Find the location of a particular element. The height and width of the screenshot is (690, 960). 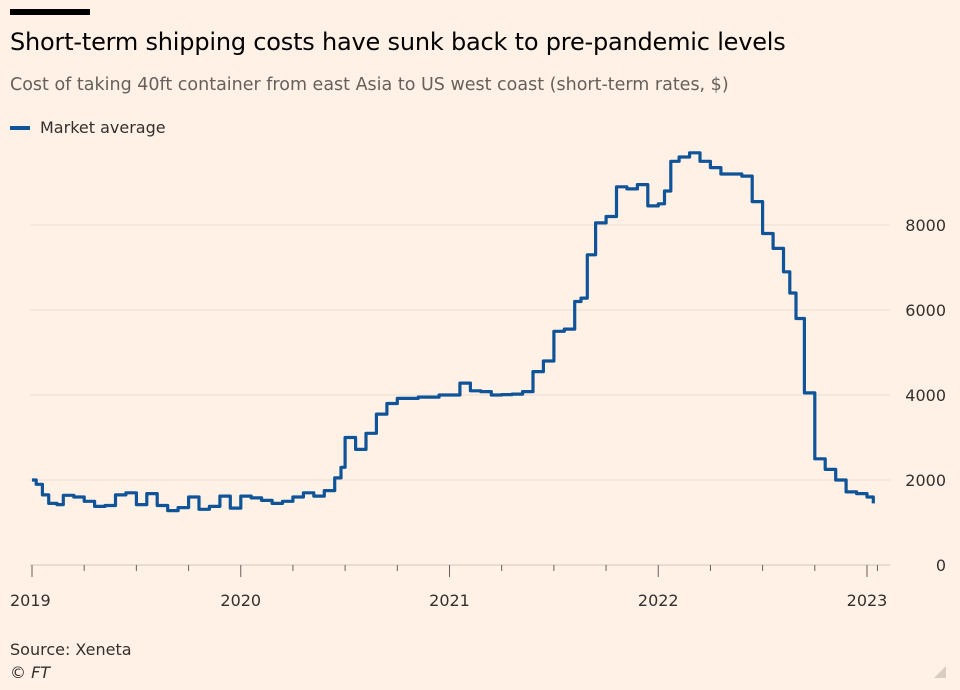

x-tick-label: 2021 is located at coordinates (449, 600).